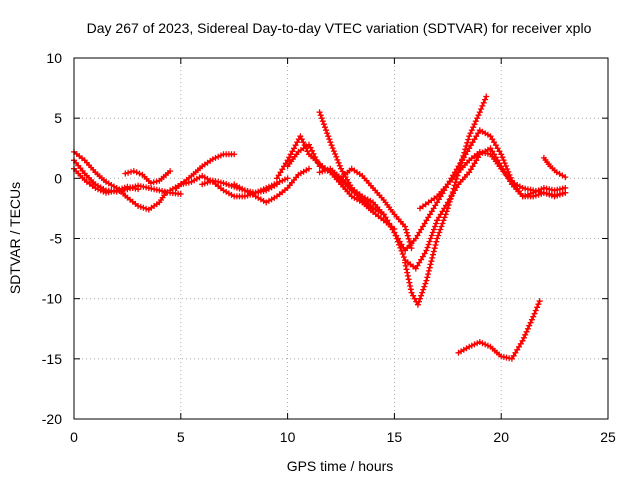 The width and height of the screenshot is (640, 480). I want to click on x-tick-label: 10, so click(288, 437).